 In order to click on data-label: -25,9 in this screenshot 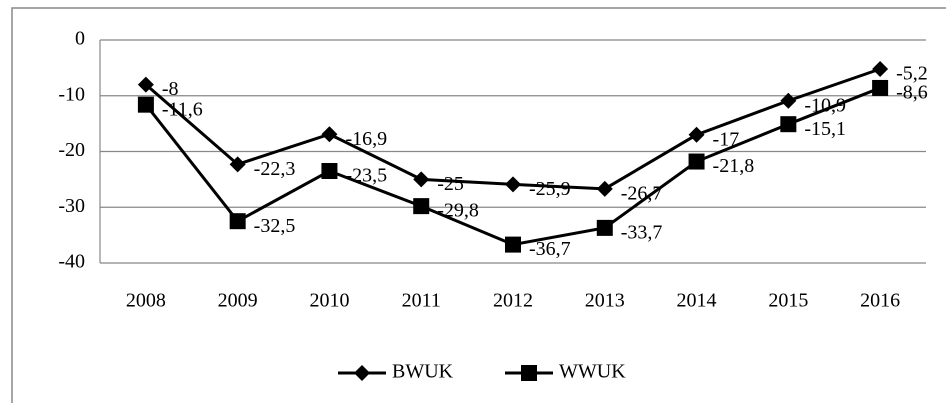, I will do `click(550, 189)`.